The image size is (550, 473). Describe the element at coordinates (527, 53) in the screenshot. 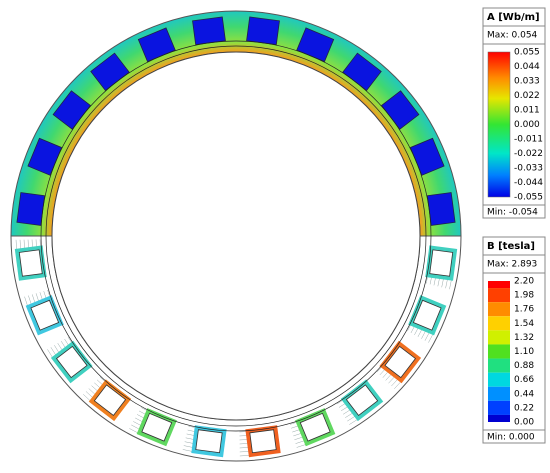

I see `legend-tick: 0.055` at that location.